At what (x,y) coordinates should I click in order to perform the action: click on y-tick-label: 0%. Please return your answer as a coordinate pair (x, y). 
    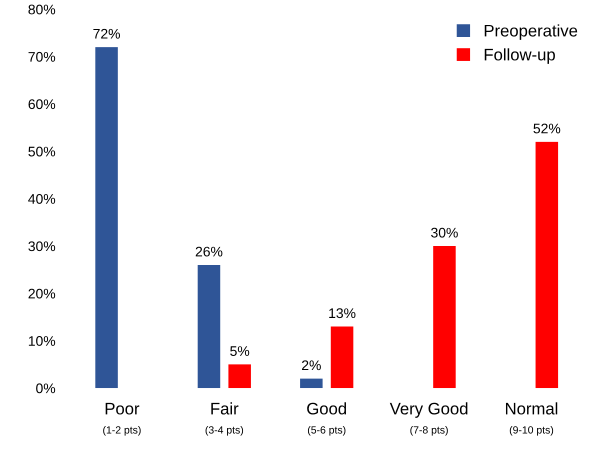
    Looking at the image, I should click on (46, 388).